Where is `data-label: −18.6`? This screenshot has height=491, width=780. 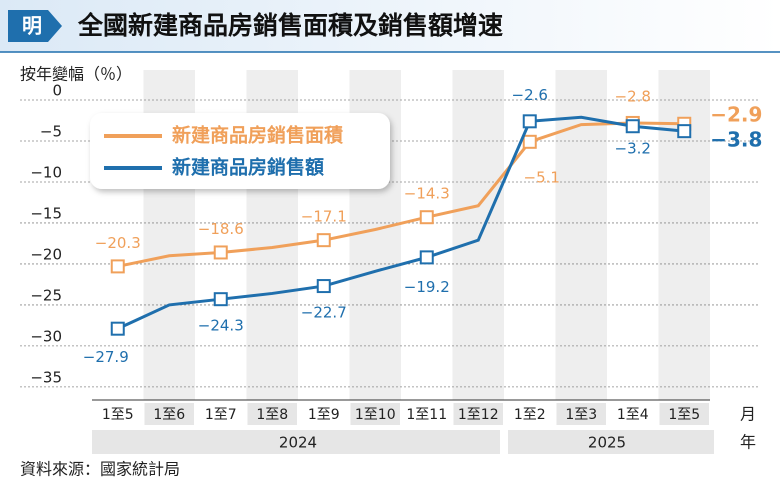 data-label: −18.6 is located at coordinates (221, 229).